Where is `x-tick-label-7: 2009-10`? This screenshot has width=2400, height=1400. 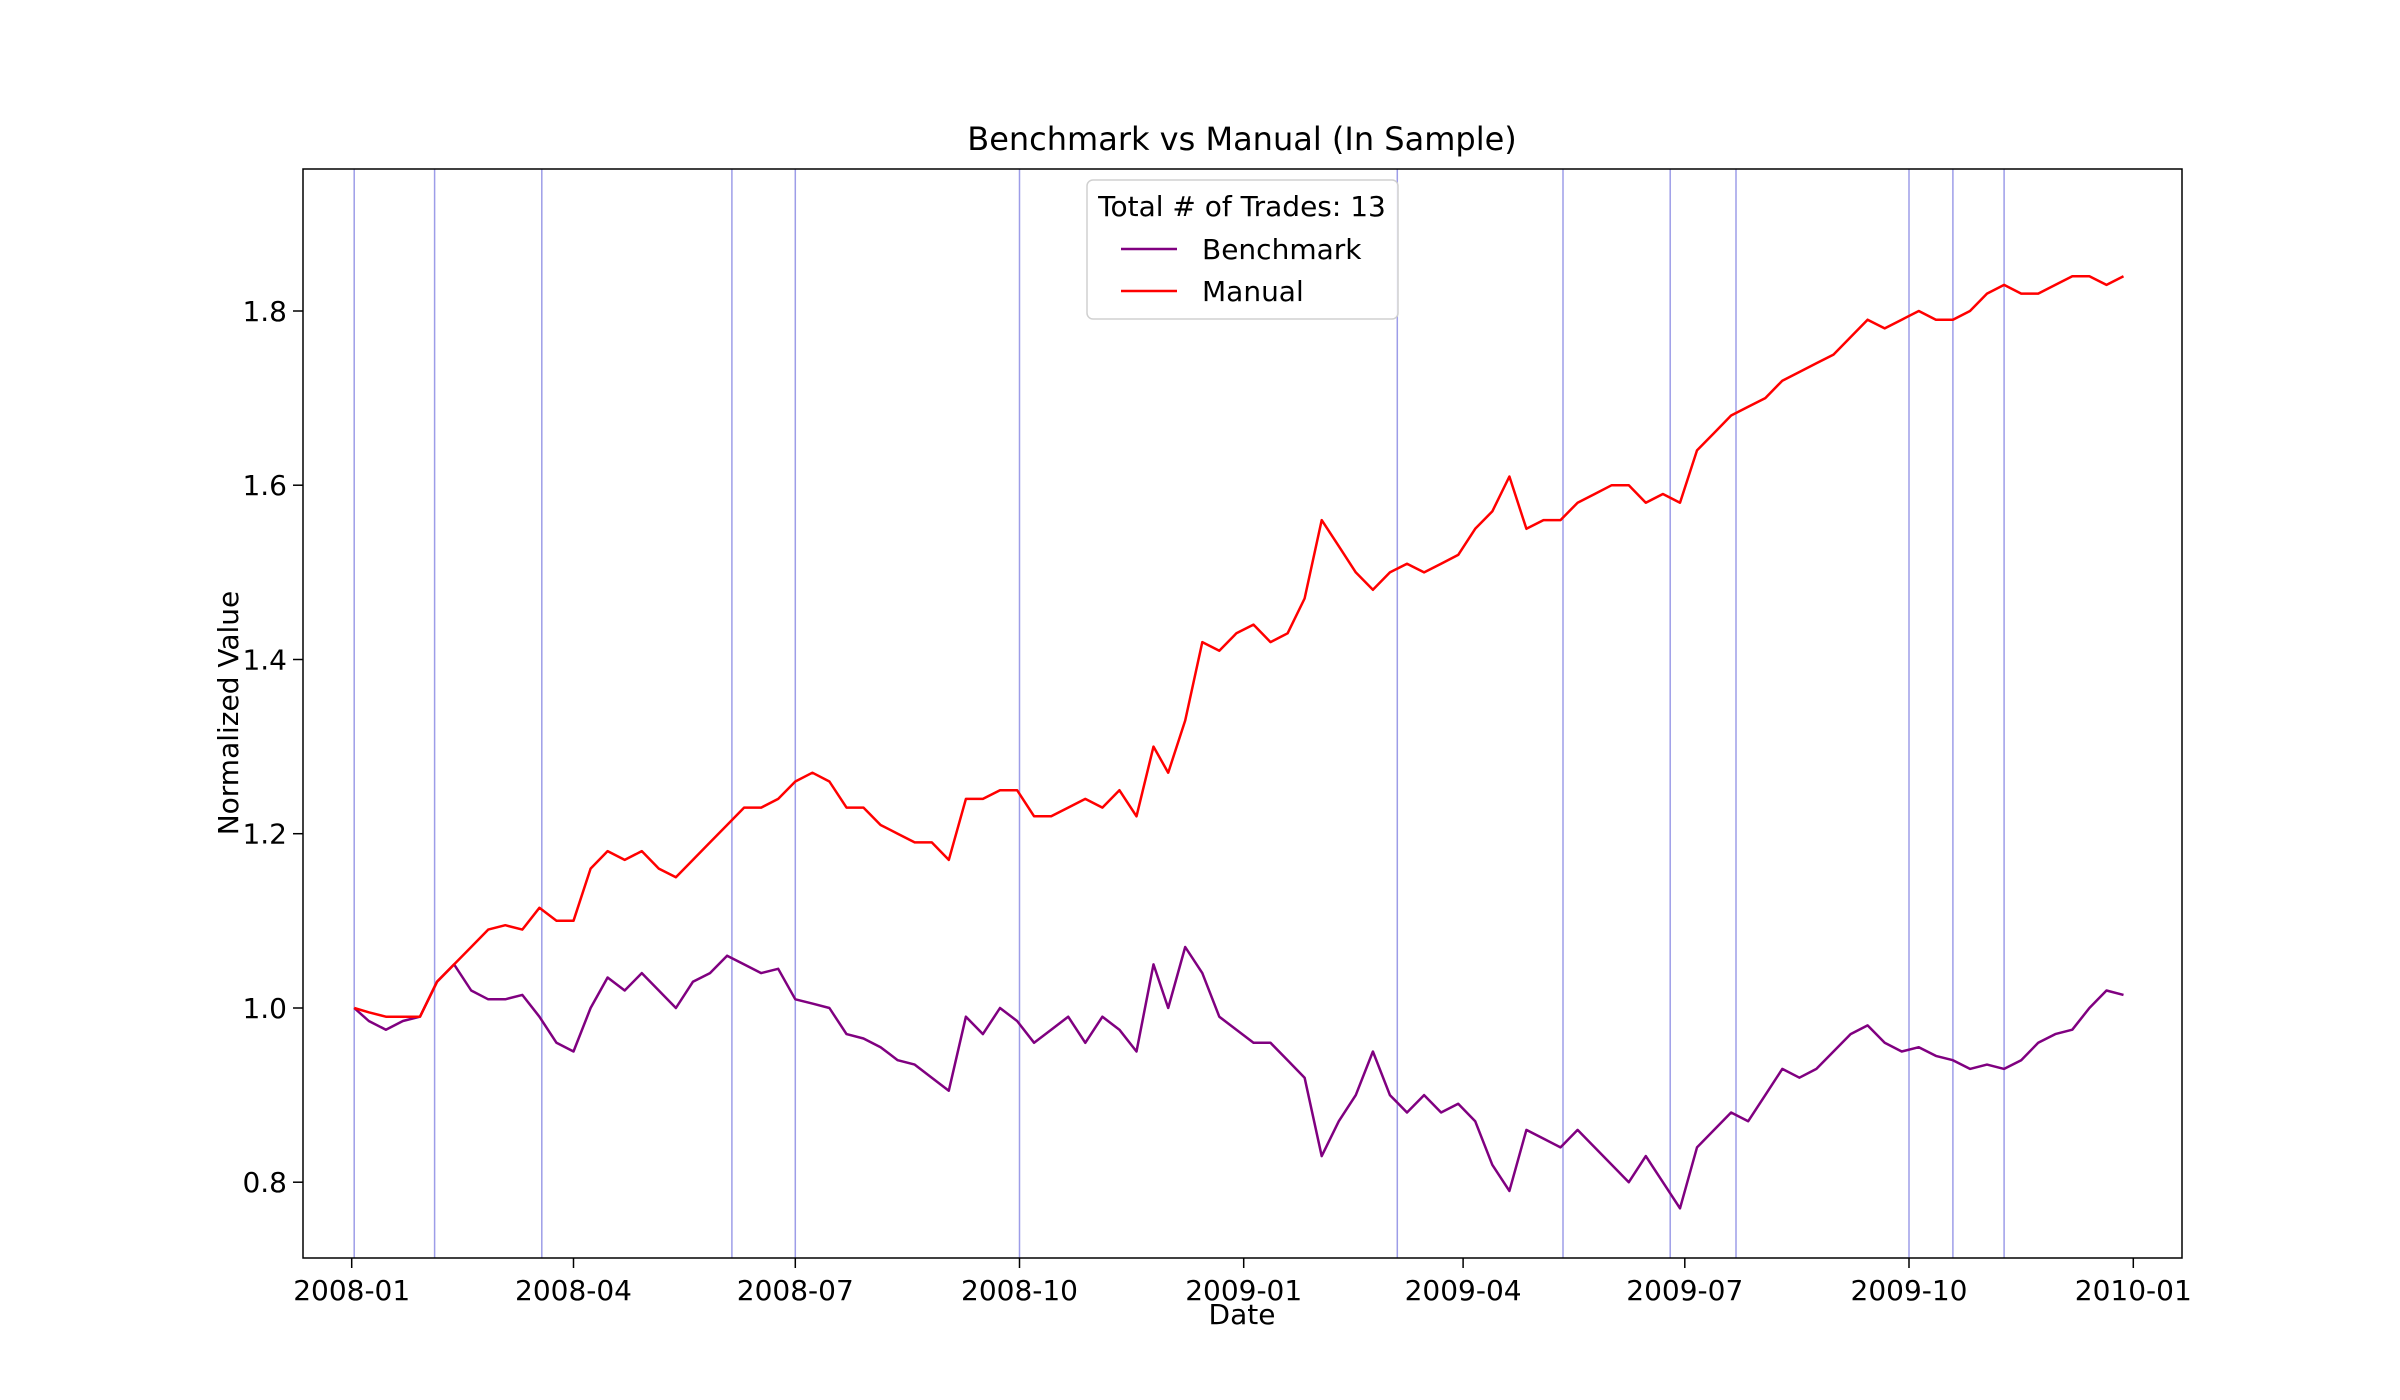
x-tick-label-7: 2009-10 is located at coordinates (1909, 1290).